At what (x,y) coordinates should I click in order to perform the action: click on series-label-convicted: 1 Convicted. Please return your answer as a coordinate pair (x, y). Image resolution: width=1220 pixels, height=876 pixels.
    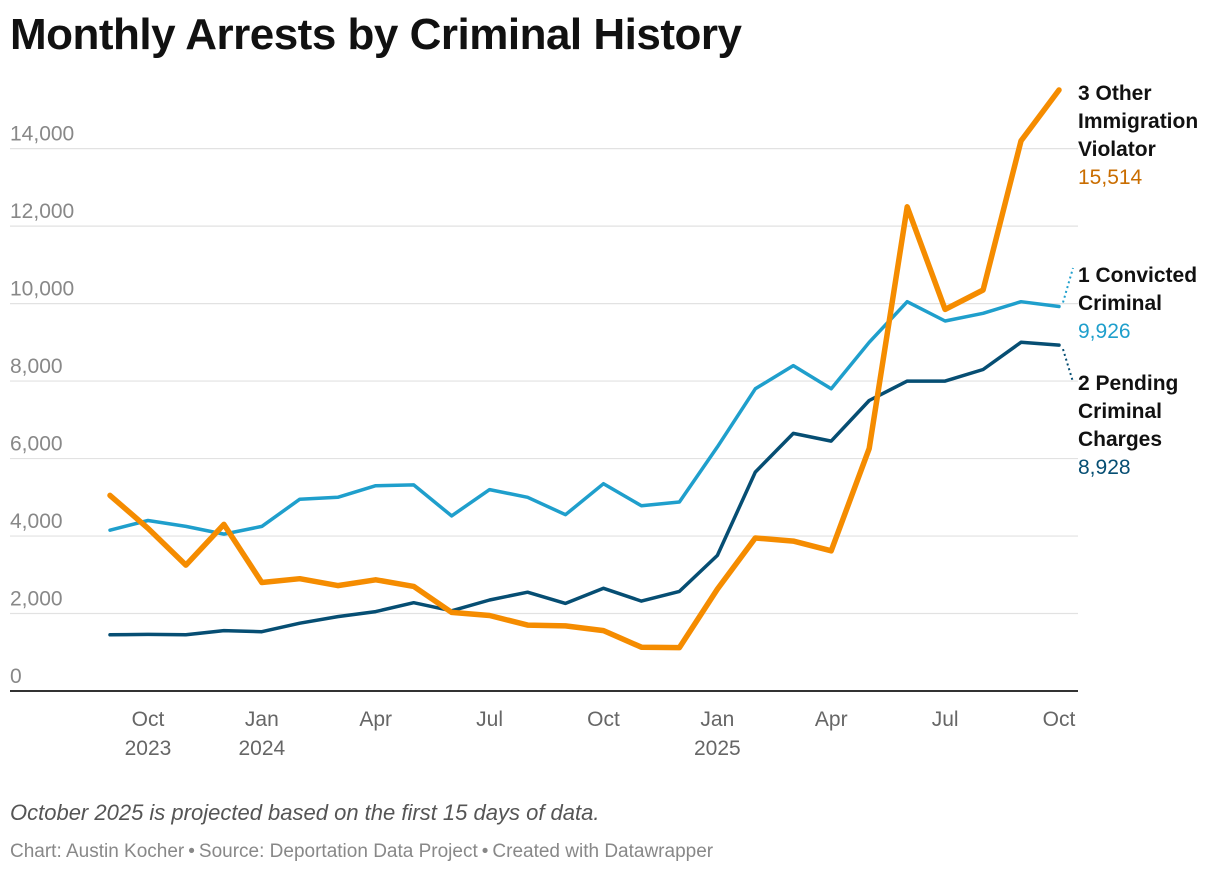
    Looking at the image, I should click on (1137, 275).